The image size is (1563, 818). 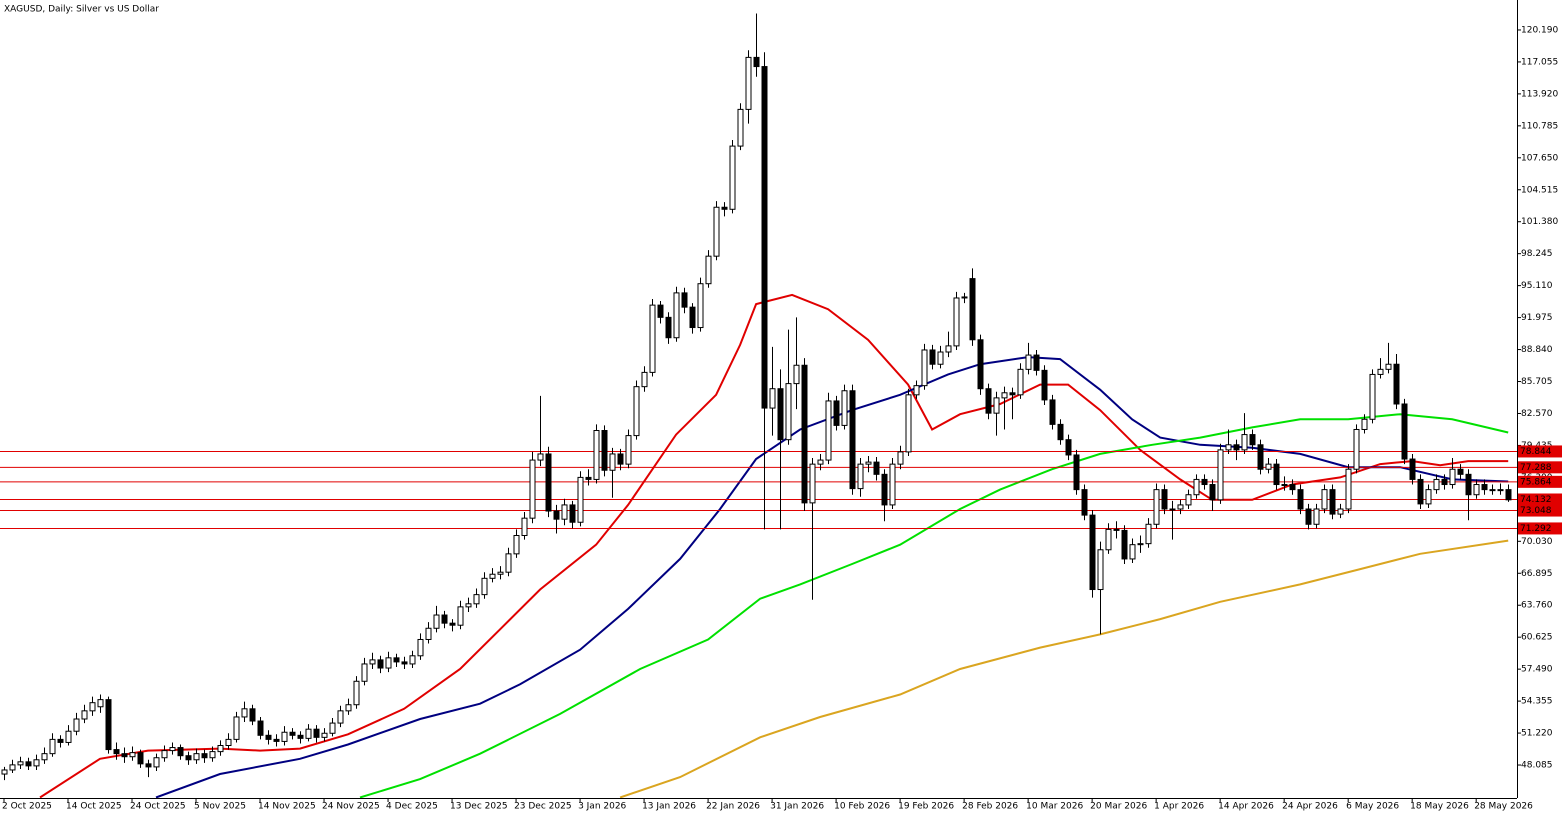 I want to click on x-tick-label: 24 Apr 2026, so click(x=1310, y=807).